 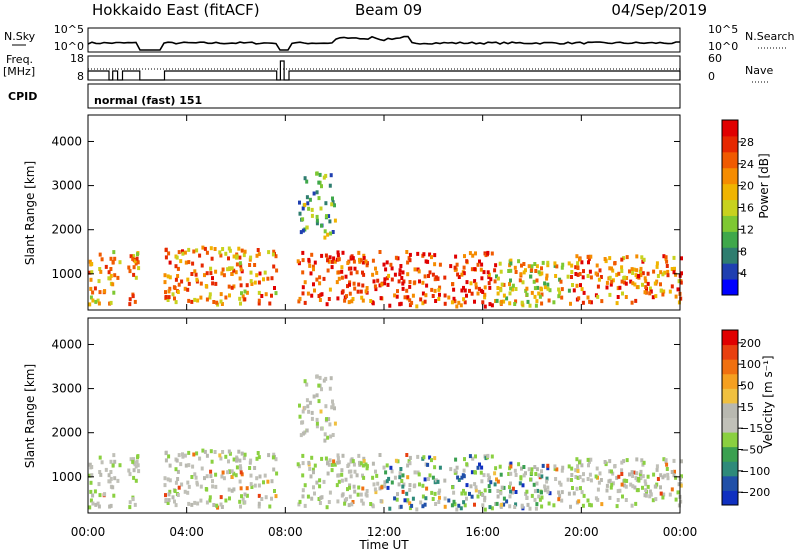 What do you see at coordinates (482, 532) in the screenshot?
I see `x-tick-label: 16:00` at bounding box center [482, 532].